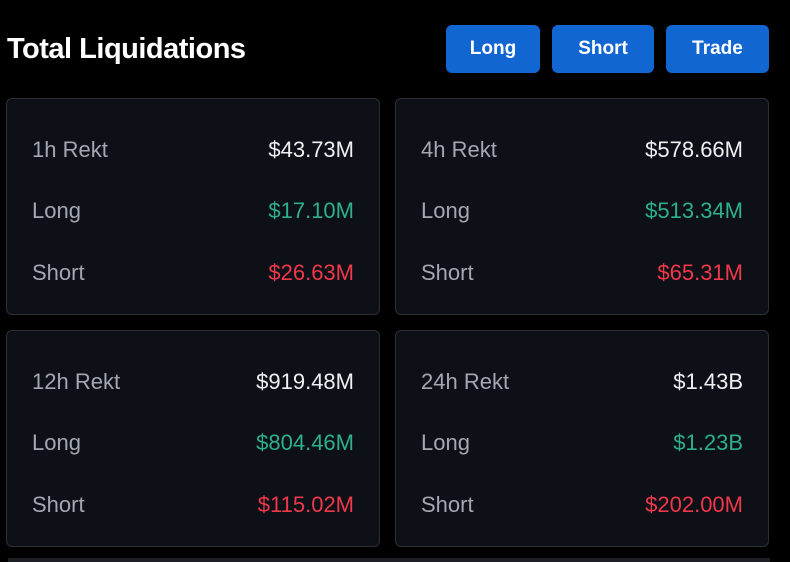 The image size is (790, 562). Describe the element at coordinates (193, 150) in the screenshot. I see `total-row: 1h Rekt $43.73M` at that location.